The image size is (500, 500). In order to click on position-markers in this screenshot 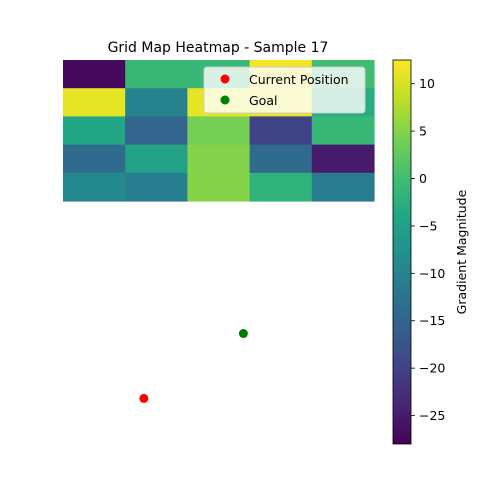, I will do `click(193, 366)`.